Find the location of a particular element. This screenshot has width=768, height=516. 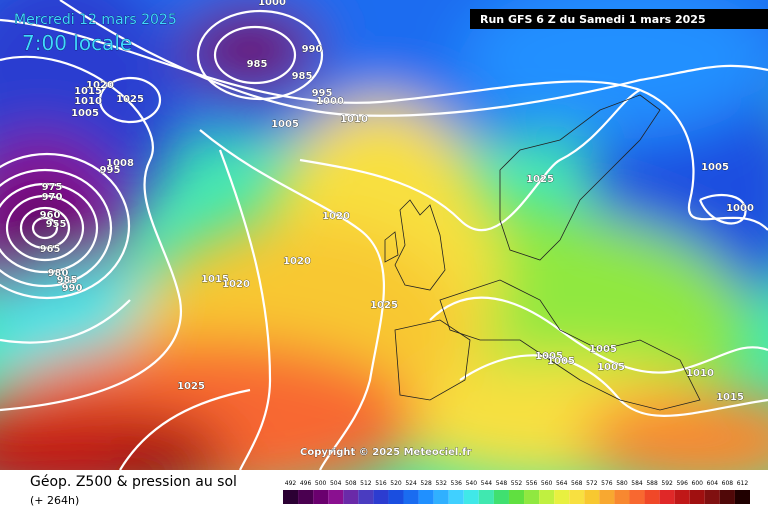

scale-label: 544 is located at coordinates (487, 483).